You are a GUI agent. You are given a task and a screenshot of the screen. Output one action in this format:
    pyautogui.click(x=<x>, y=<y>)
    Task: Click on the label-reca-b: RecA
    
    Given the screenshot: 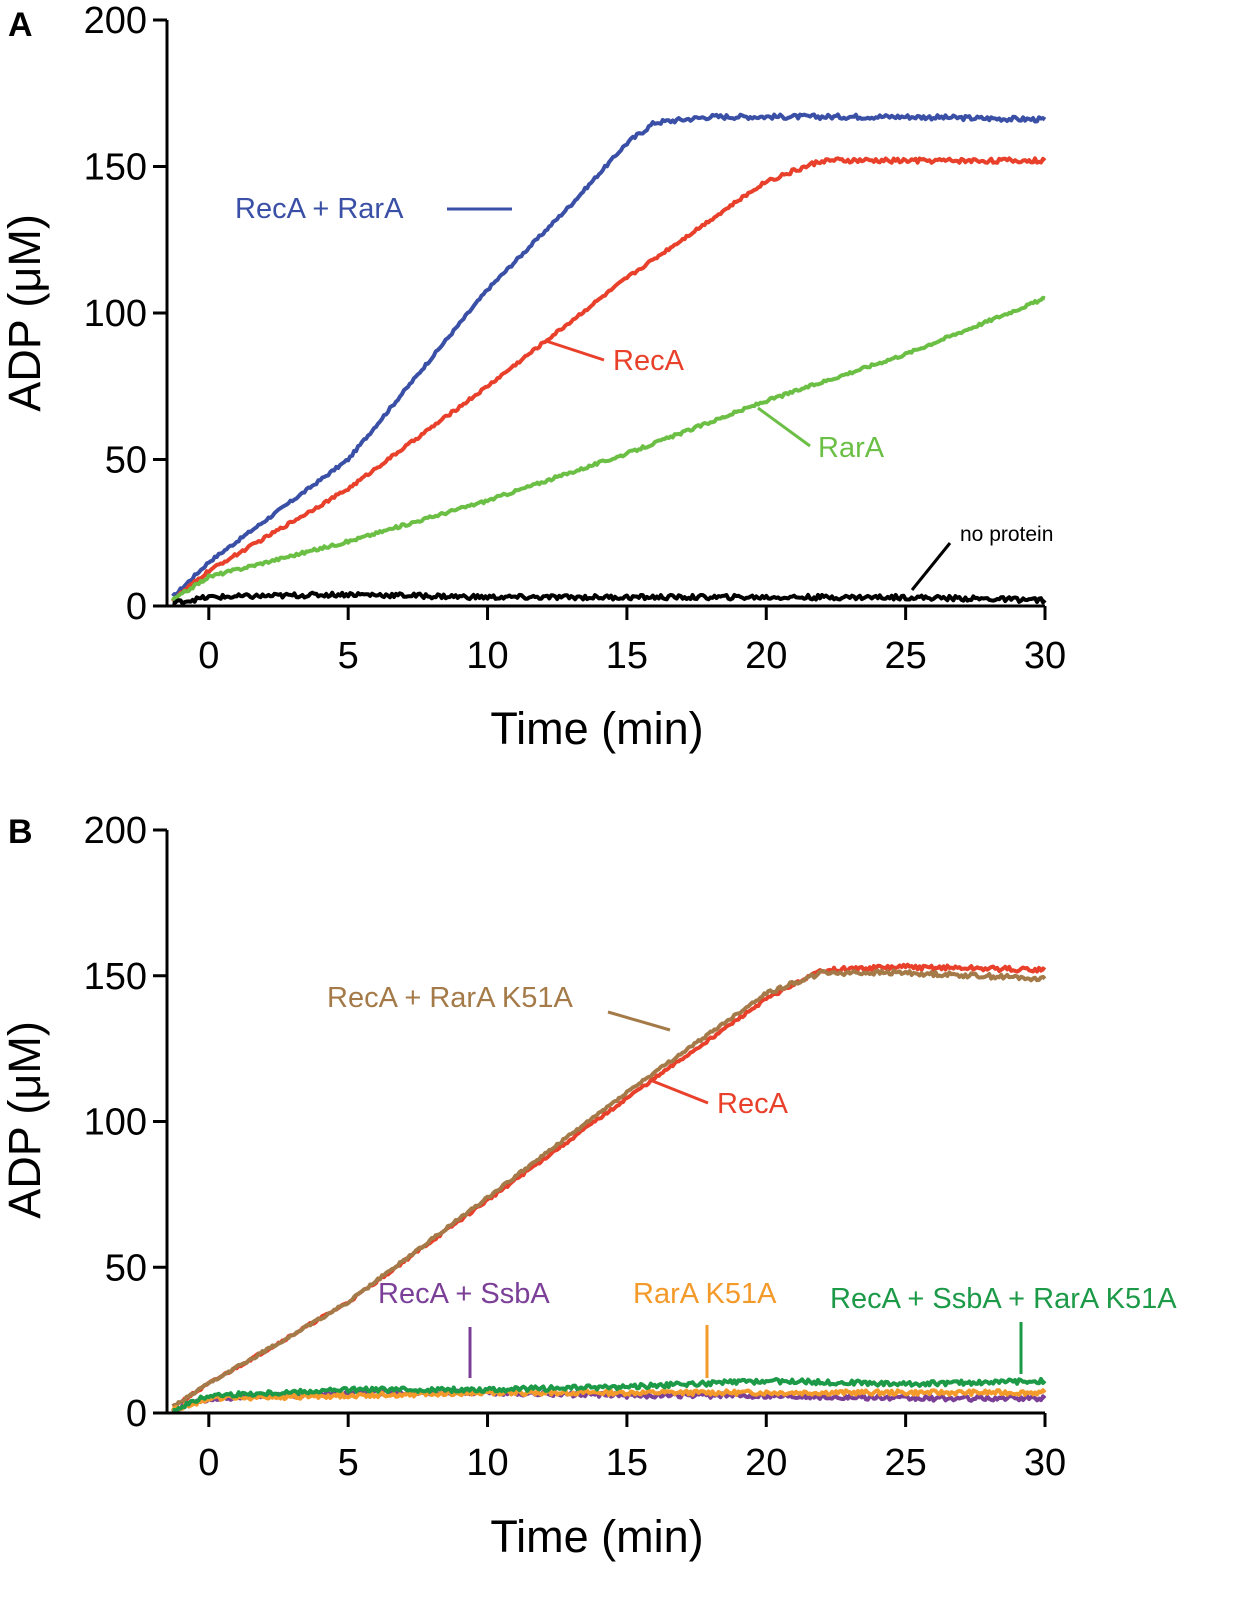 What is the action you would take?
    pyautogui.click(x=753, y=1104)
    